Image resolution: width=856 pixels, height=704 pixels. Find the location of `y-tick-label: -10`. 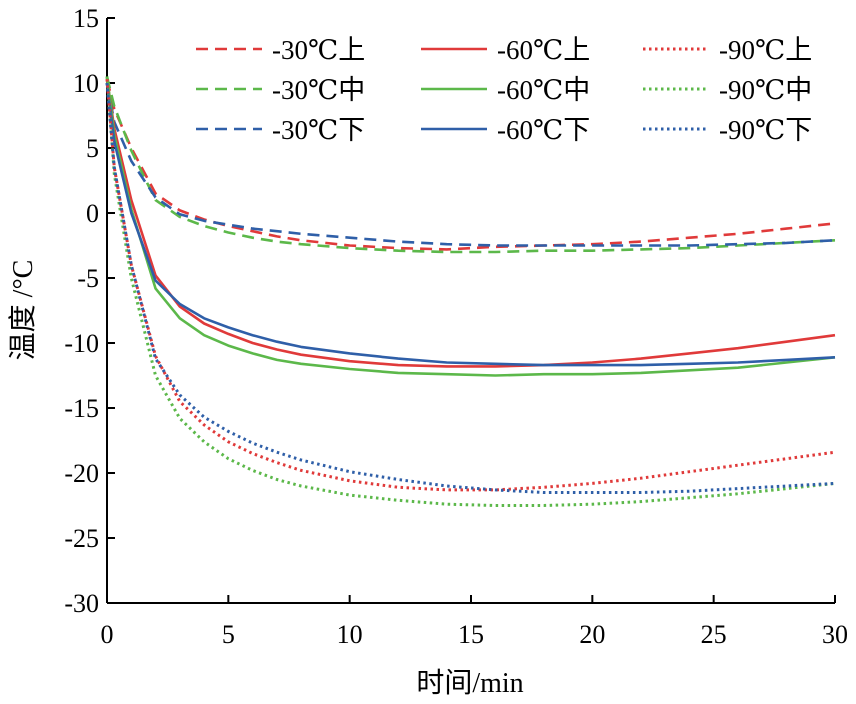

y-tick-label: -10 is located at coordinates (81, 343).